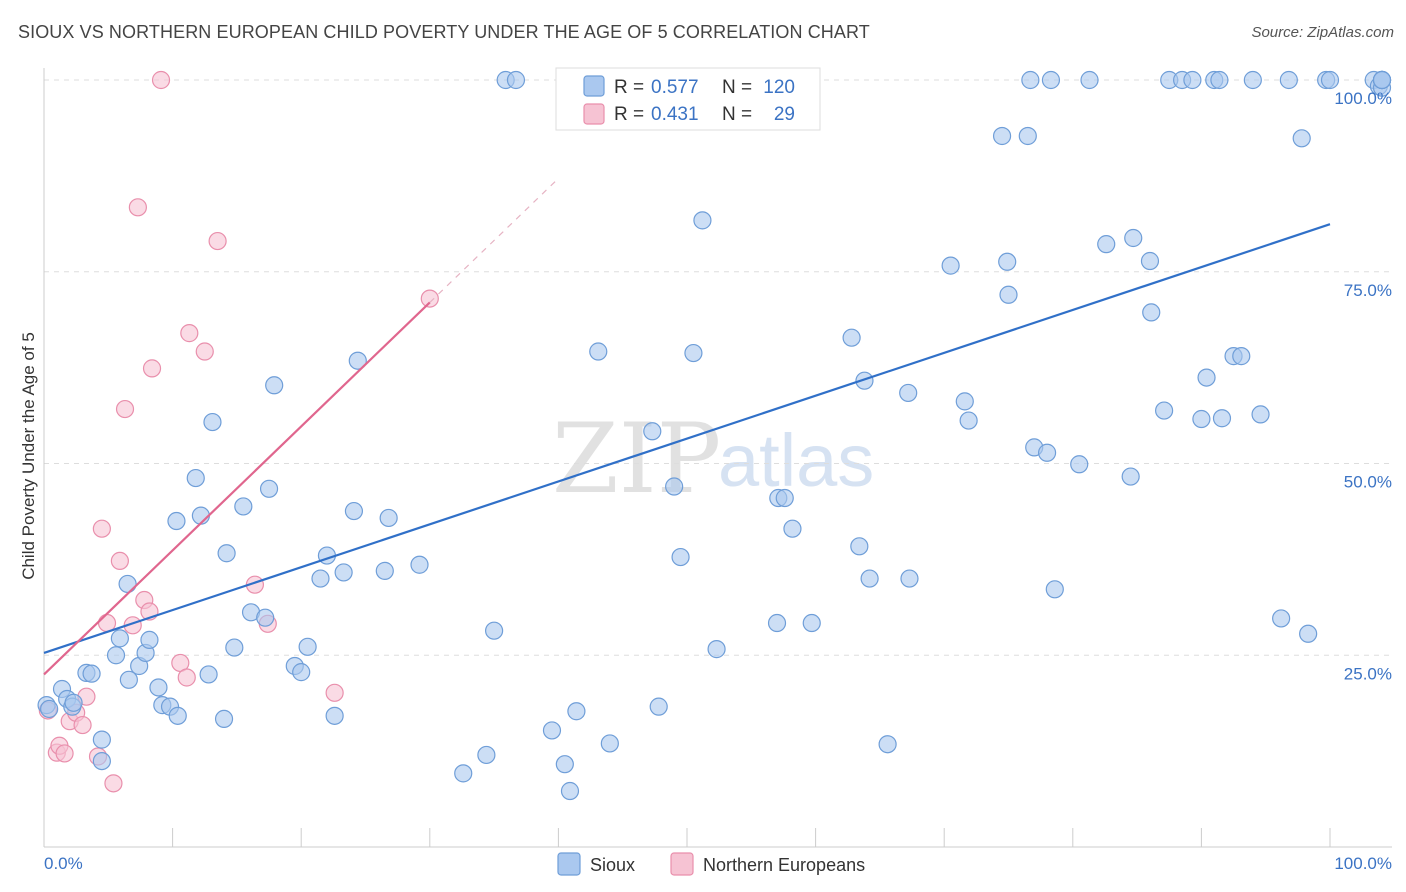 This screenshot has height=892, width=1406. What do you see at coordinates (493, 241) in the screenshot?
I see `ne-trend-extension` at bounding box center [493, 241].